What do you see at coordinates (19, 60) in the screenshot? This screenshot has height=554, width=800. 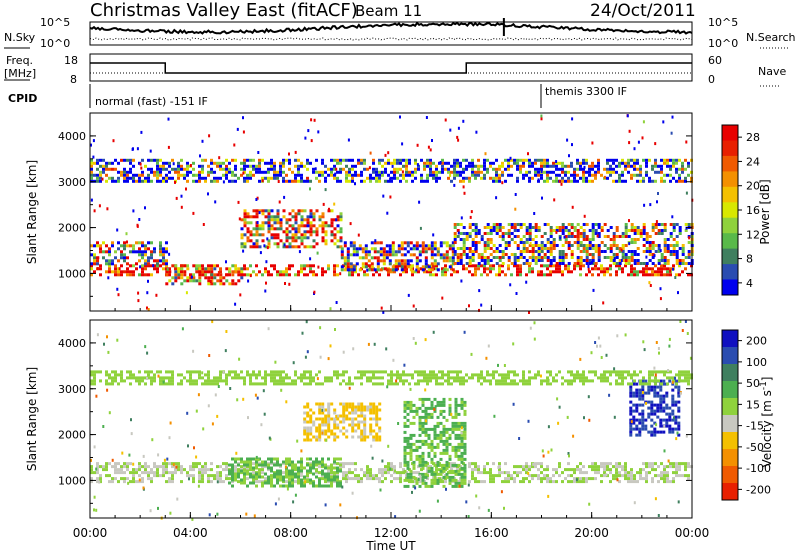 I see `freq-label-line1: Freq.` at bounding box center [19, 60].